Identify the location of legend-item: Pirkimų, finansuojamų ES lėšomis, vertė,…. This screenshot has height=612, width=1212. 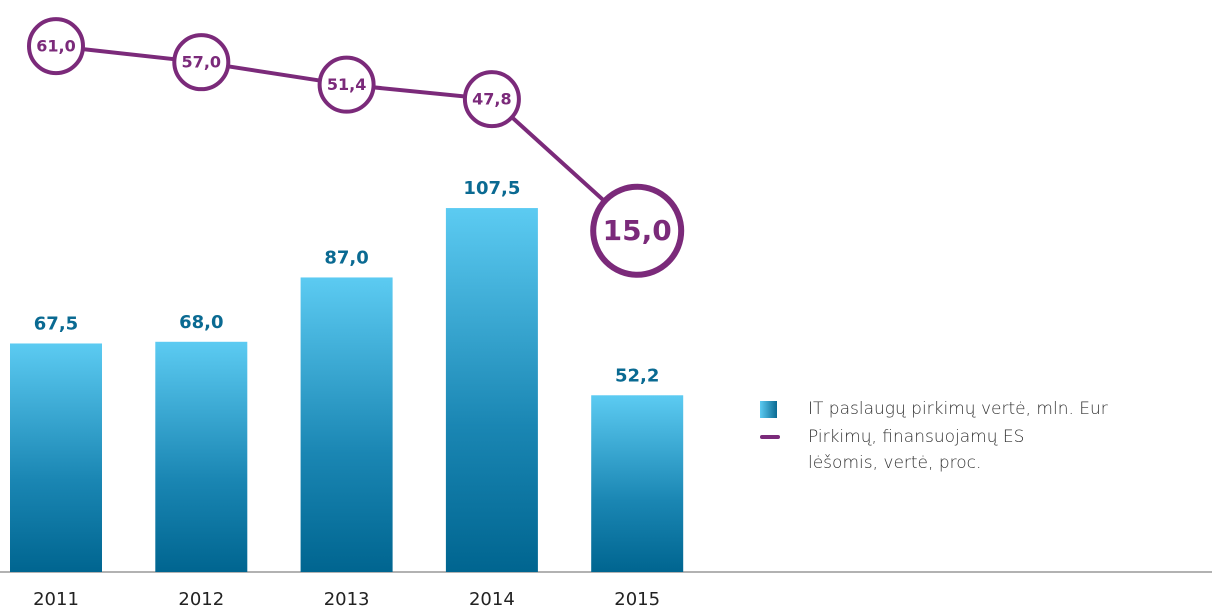
(934, 450).